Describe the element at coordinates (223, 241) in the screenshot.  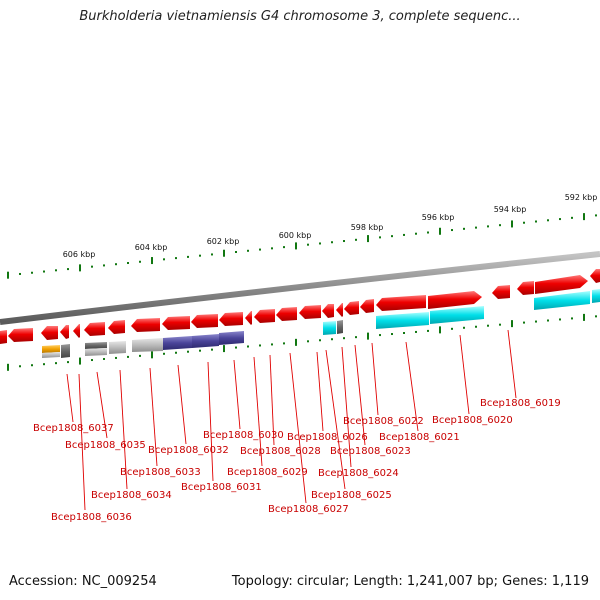
I see `scale-label-602: 602 kbp` at that location.